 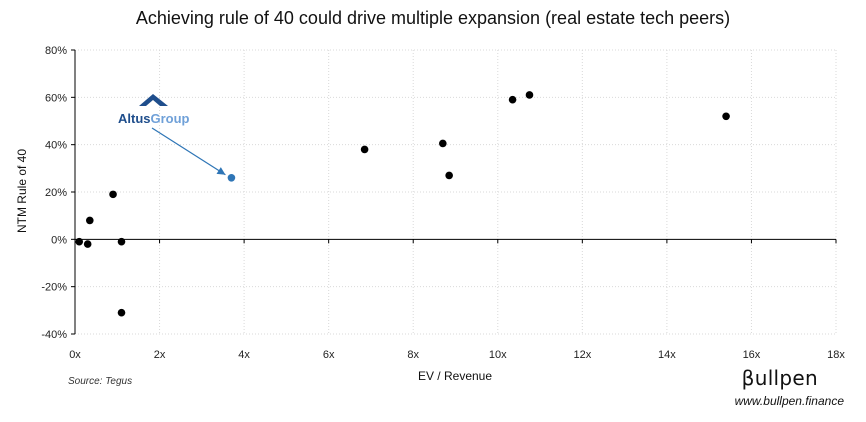 I want to click on y-axis-label: NTM Rule of 40, so click(x=22, y=191).